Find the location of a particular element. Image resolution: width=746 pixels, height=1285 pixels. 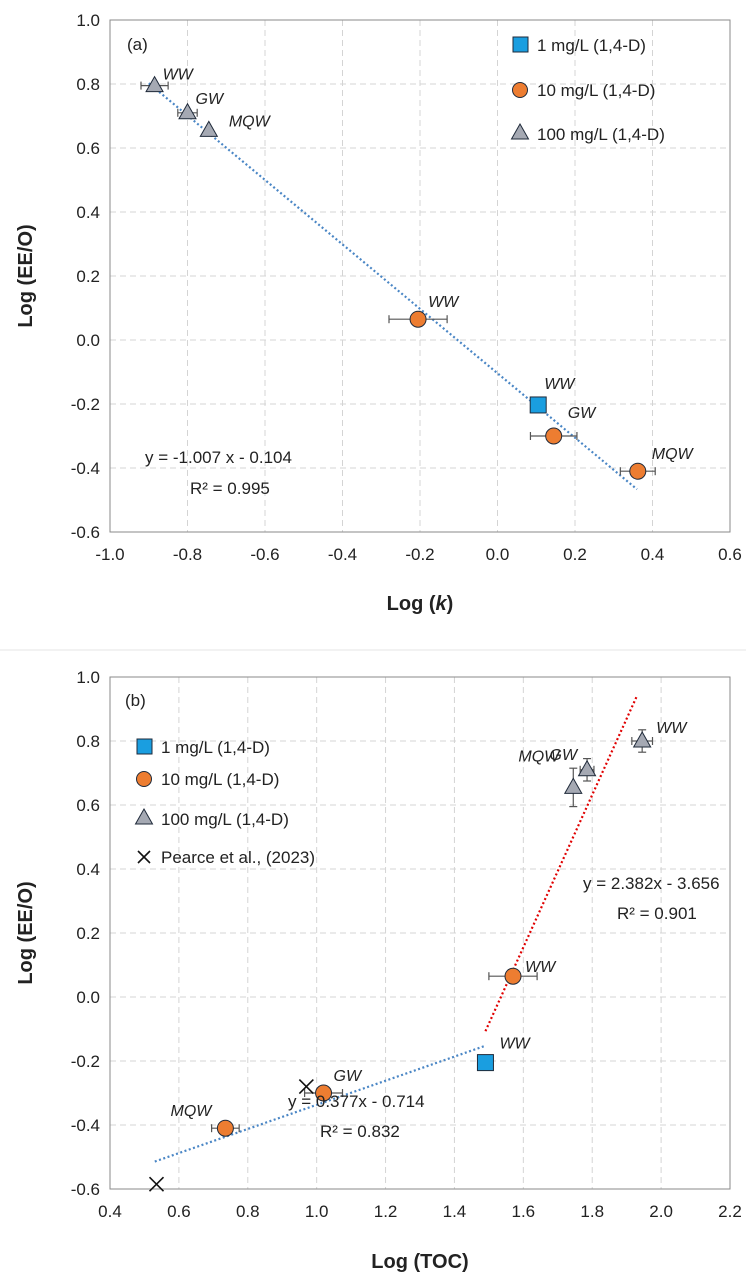

trendline-equation-red-b: y = 2.382x - 3.656 is located at coordinates (651, 883).